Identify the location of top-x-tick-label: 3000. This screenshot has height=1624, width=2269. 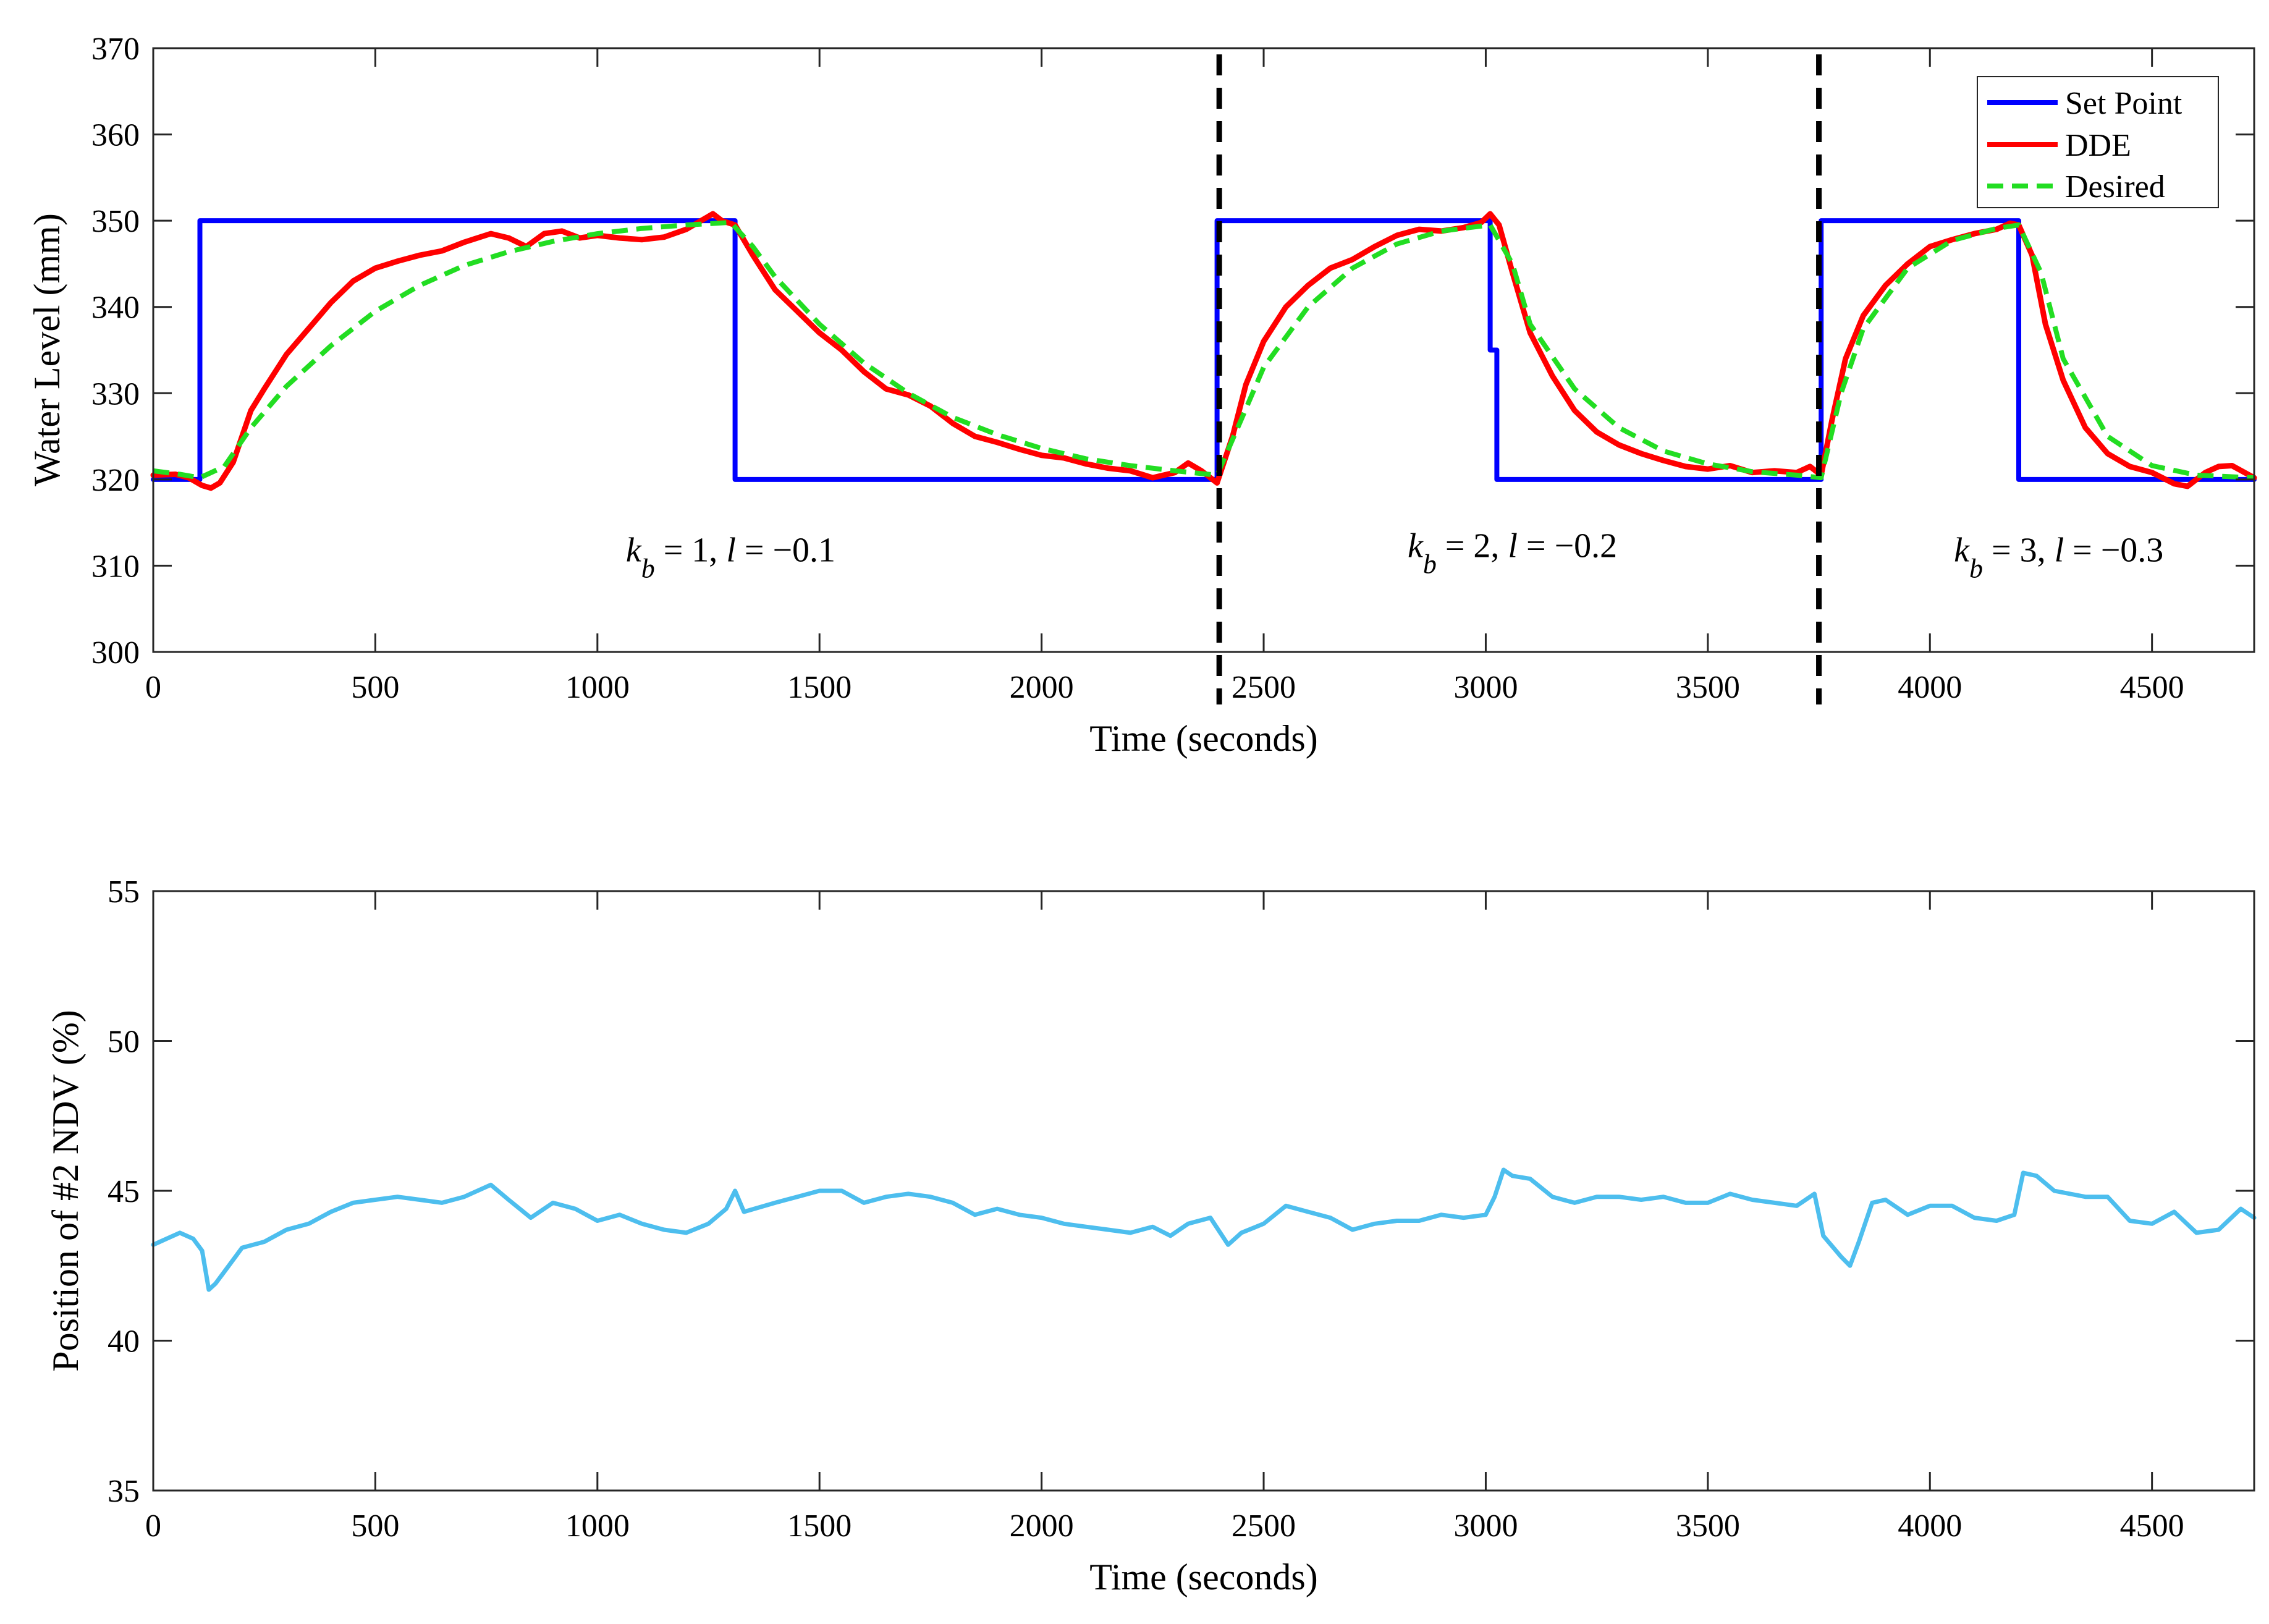
(1485, 687).